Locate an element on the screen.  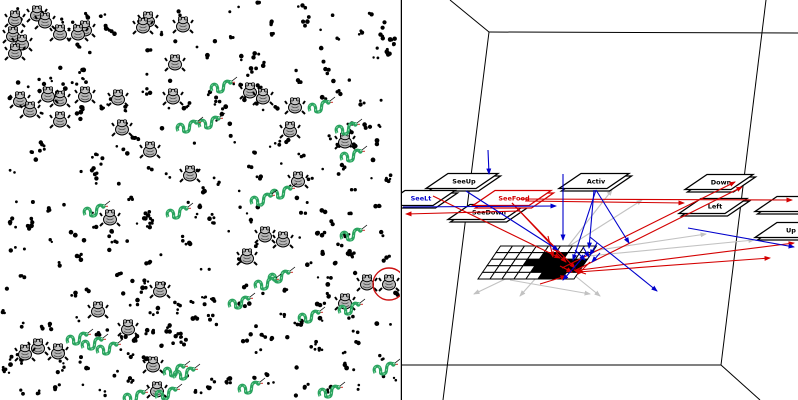
plate-label-see-food: SeeFood is located at coordinates (514, 199).